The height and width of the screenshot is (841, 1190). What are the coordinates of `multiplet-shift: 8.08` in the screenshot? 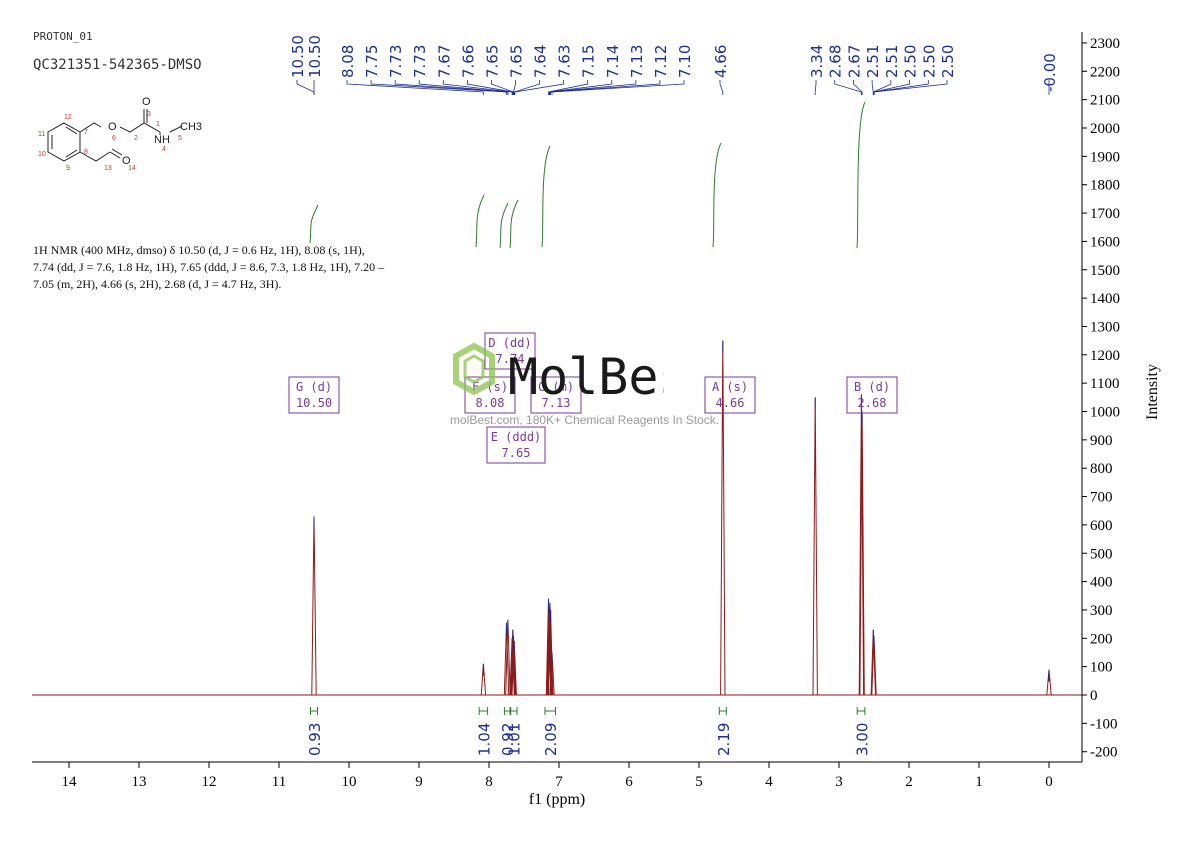 It's located at (490, 403).